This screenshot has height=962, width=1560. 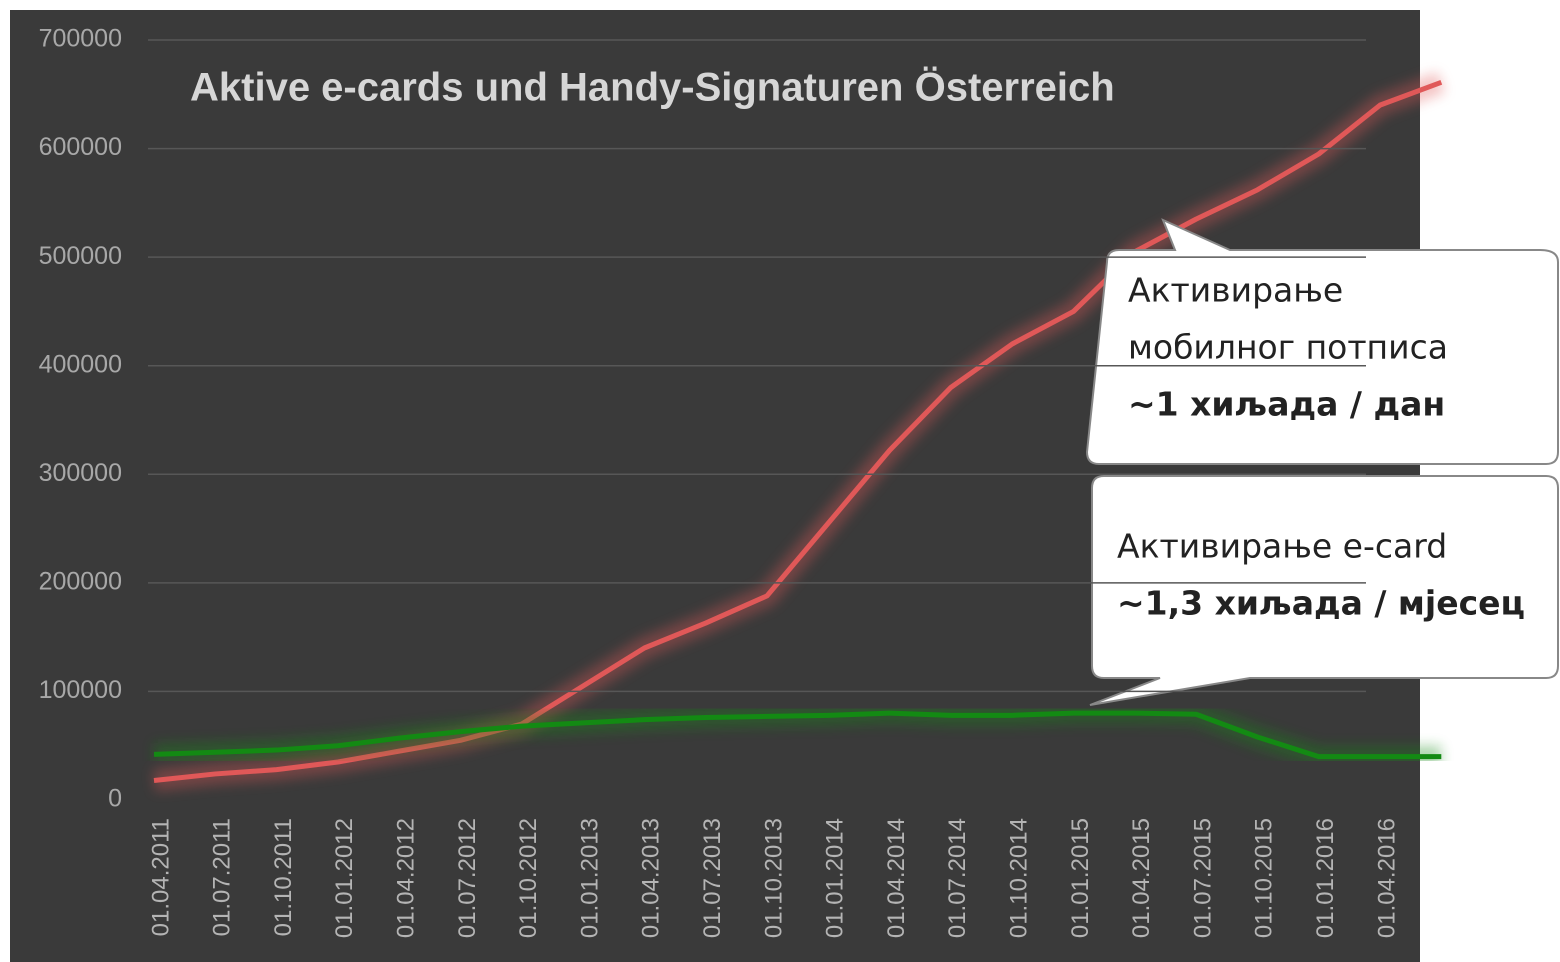 I want to click on callout-text: Активирање e-card, so click(x=1282, y=546).